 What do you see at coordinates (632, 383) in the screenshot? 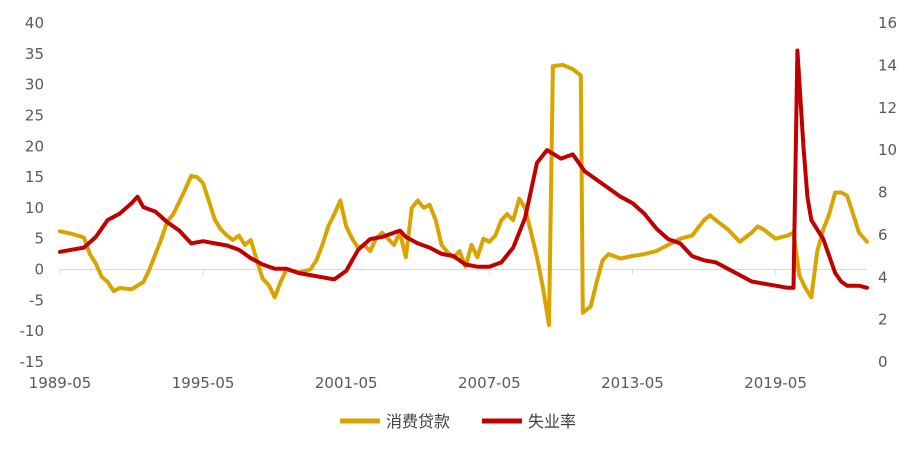
I see `x-tick-label: 2013-05` at bounding box center [632, 383].